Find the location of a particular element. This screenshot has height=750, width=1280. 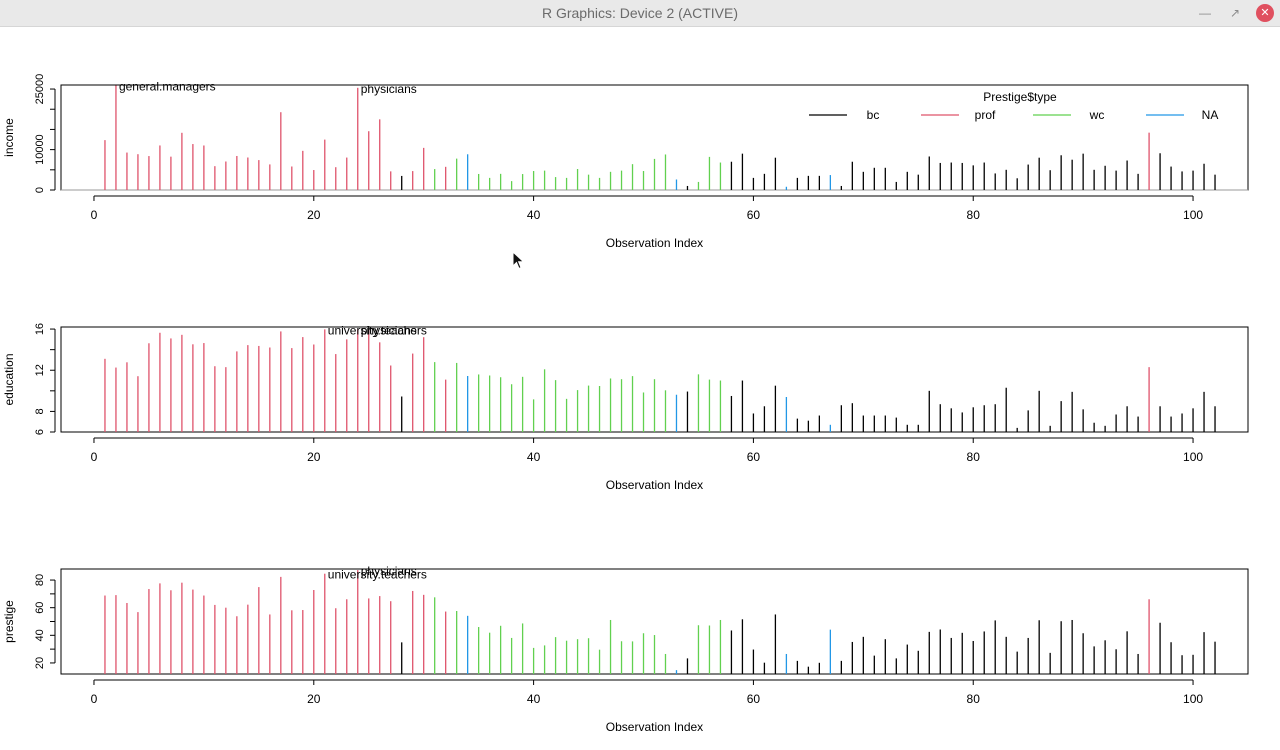

x-tick-label-income: 100 is located at coordinates (1193, 215).